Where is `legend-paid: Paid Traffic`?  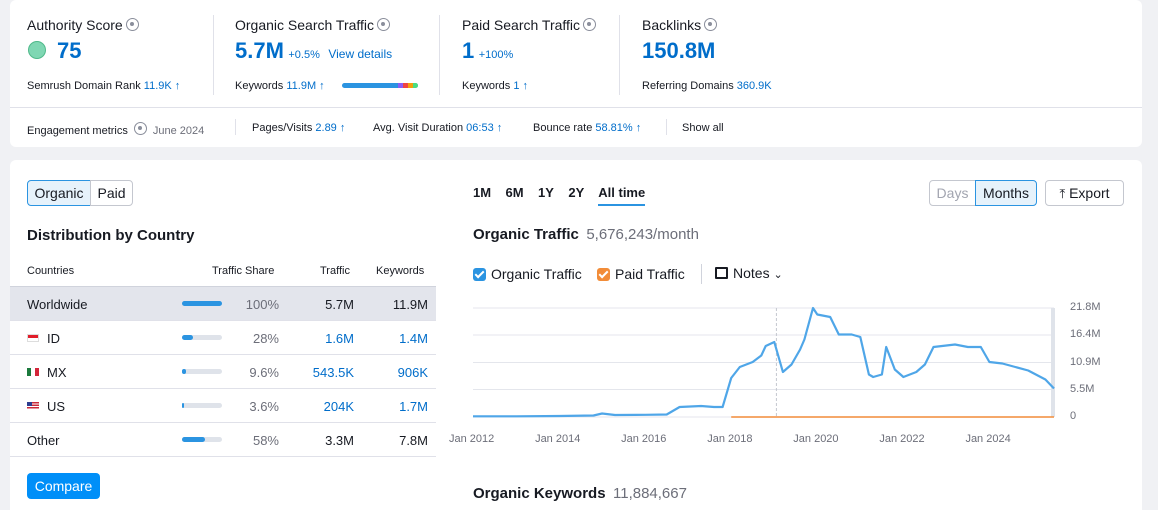
legend-paid: Paid Traffic is located at coordinates (641, 274).